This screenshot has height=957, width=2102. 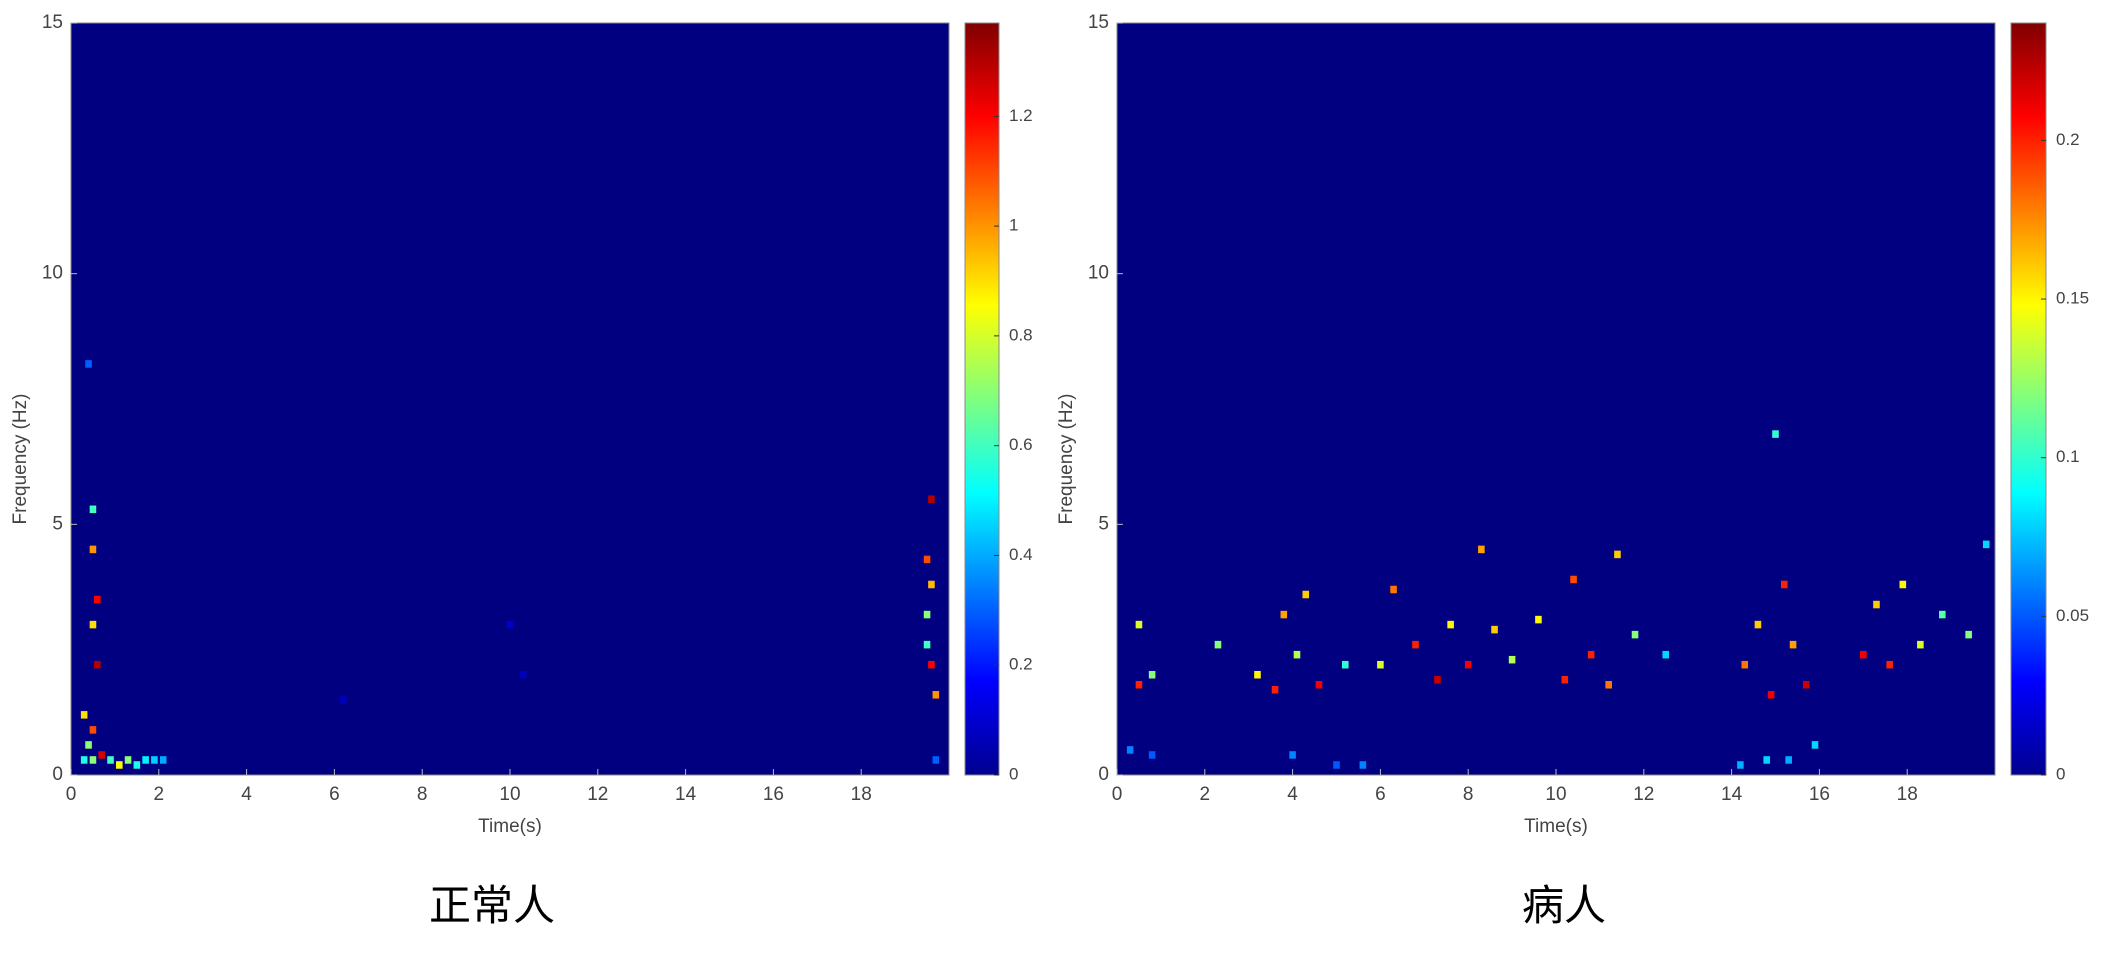 I want to click on x-tick-label: 14, so click(x=1732, y=794).